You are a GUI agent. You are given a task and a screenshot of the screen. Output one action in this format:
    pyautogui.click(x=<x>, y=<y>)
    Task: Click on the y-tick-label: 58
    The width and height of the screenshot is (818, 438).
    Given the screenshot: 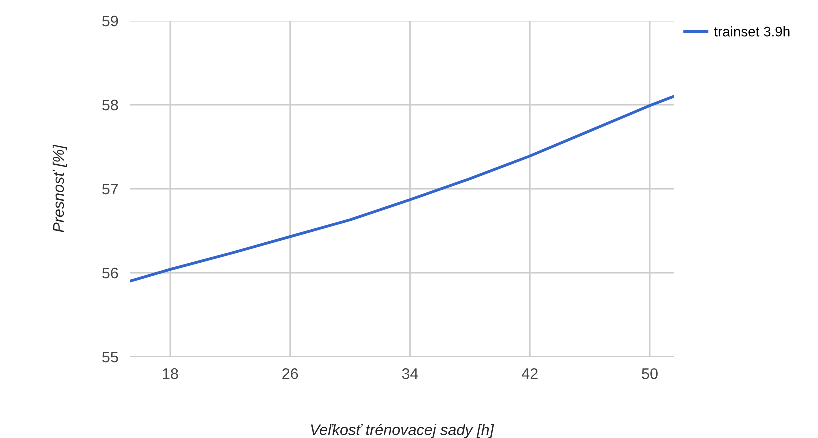 What is the action you would take?
    pyautogui.click(x=110, y=105)
    